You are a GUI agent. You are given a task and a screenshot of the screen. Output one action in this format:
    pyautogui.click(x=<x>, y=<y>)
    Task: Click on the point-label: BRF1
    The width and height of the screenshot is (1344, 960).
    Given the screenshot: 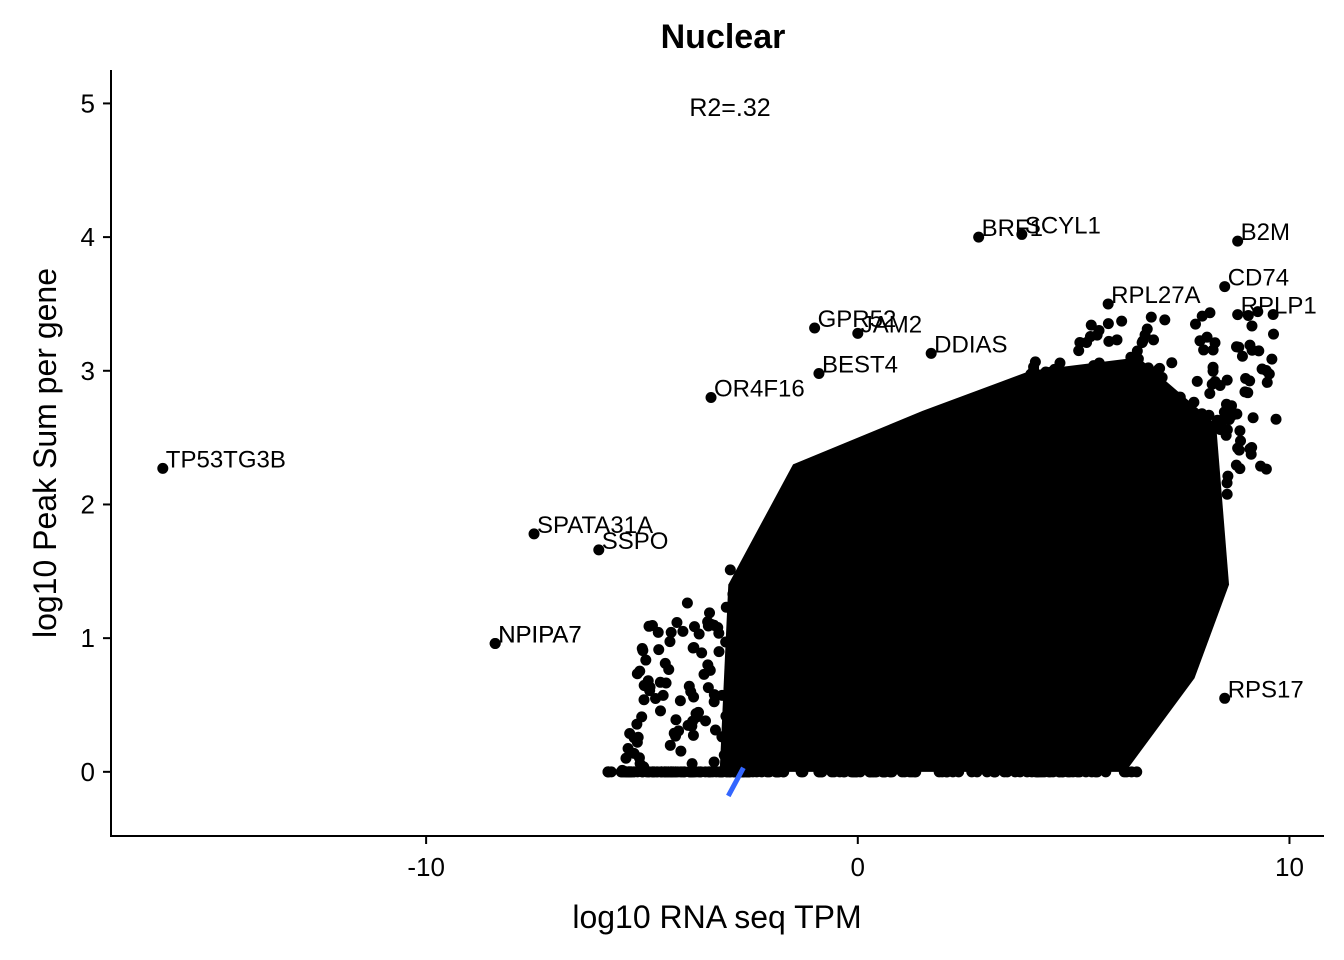 What is the action you would take?
    pyautogui.click(x=1012, y=228)
    